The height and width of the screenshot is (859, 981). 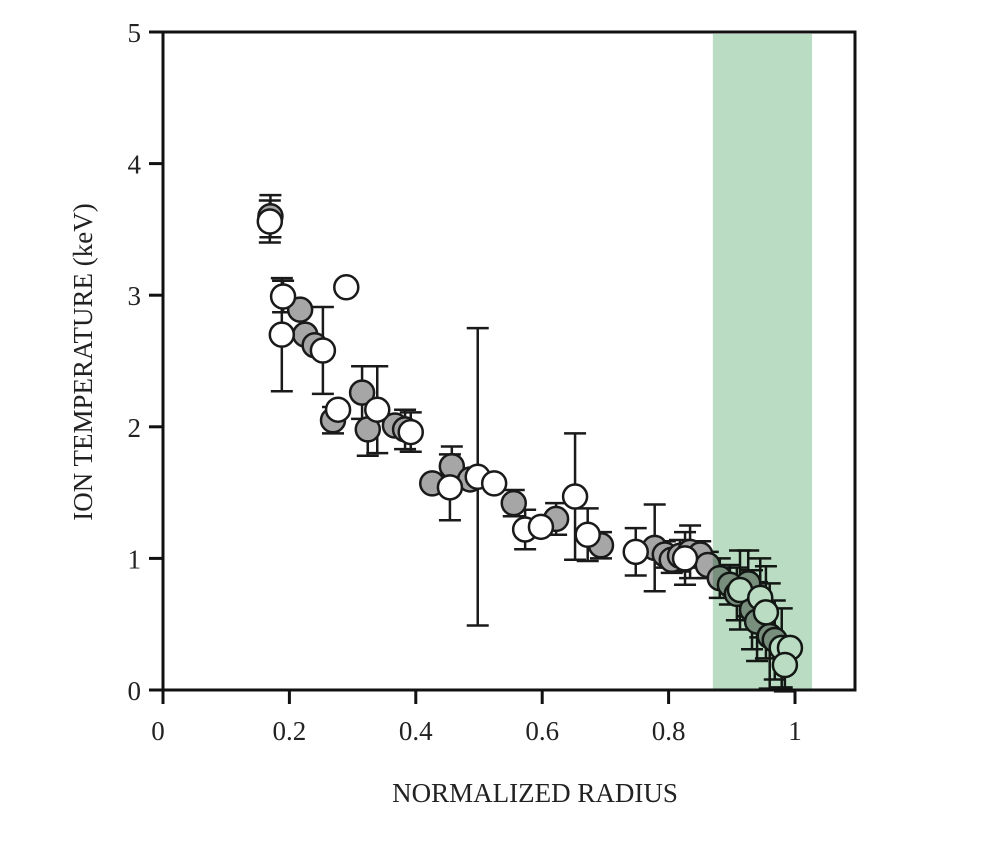 I want to click on x-tick-label: 0, so click(x=158, y=731).